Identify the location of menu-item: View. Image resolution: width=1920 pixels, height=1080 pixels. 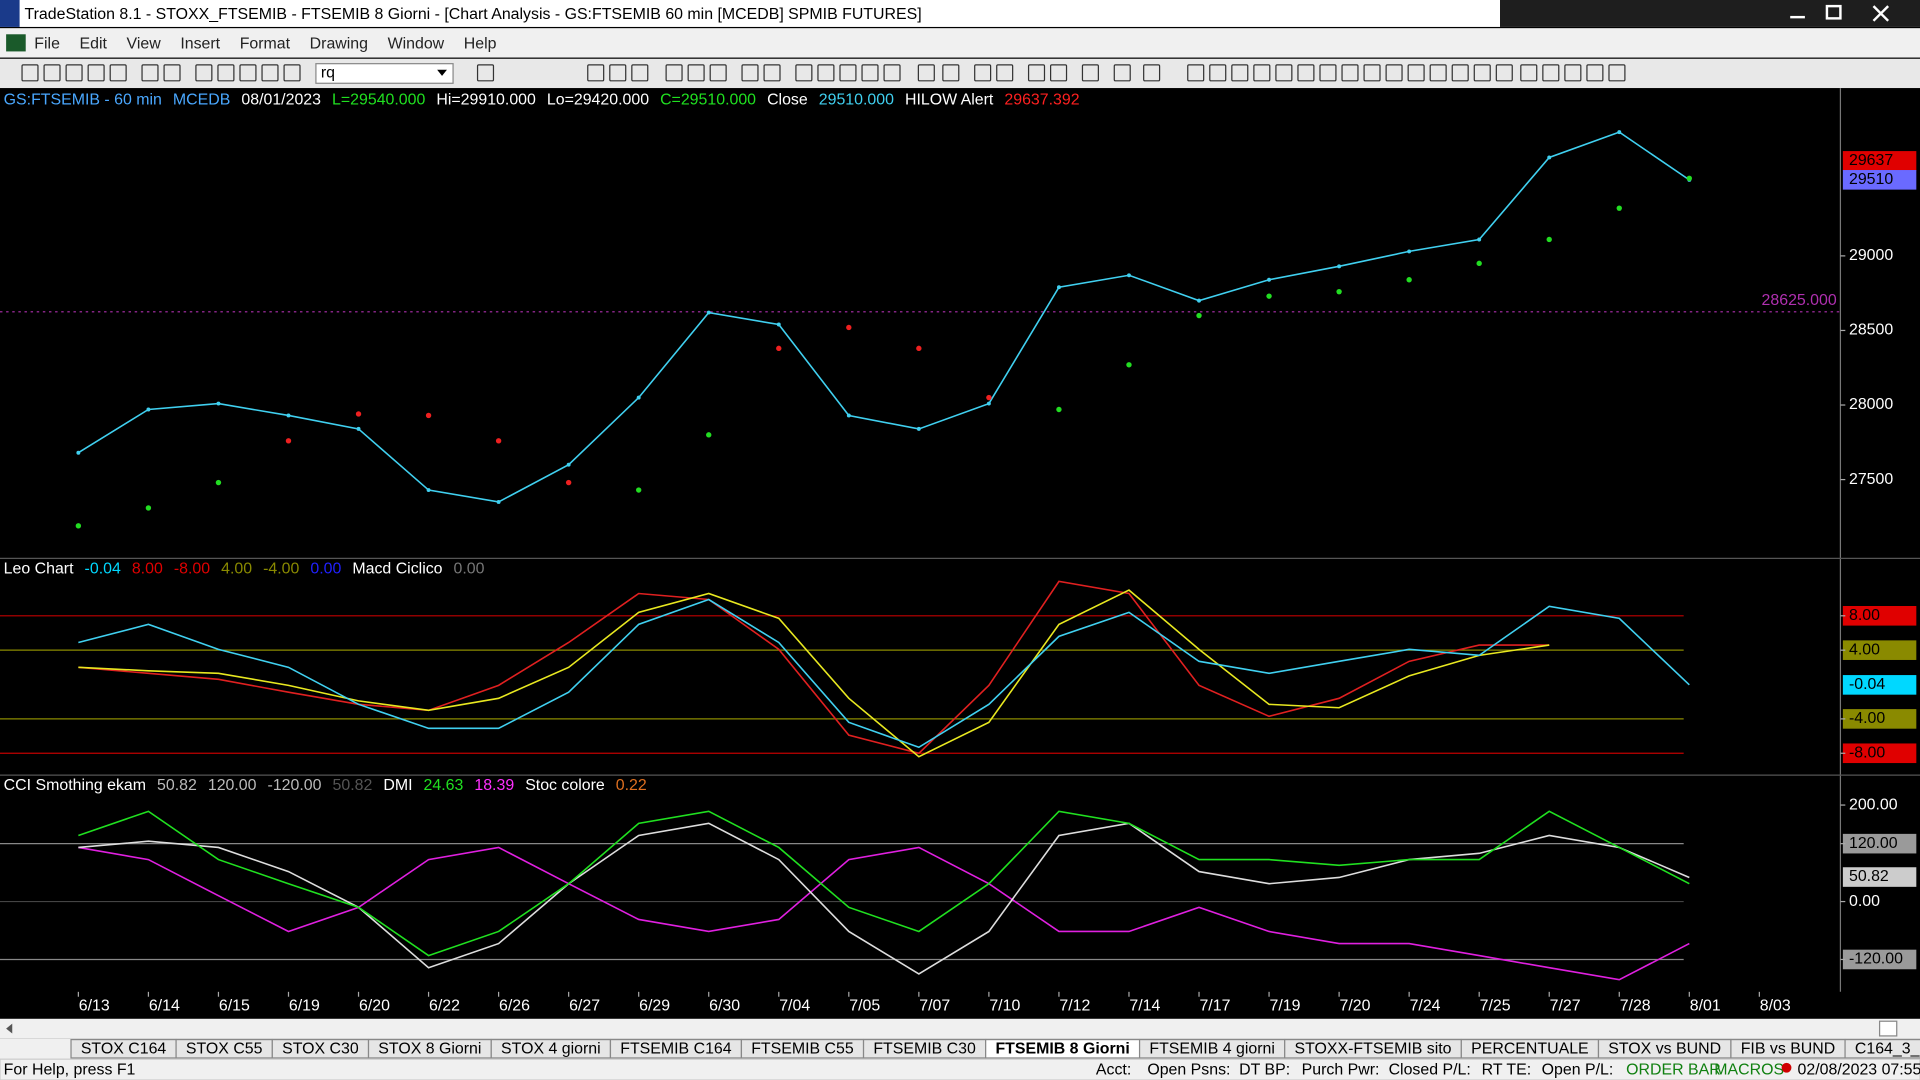
(144, 43).